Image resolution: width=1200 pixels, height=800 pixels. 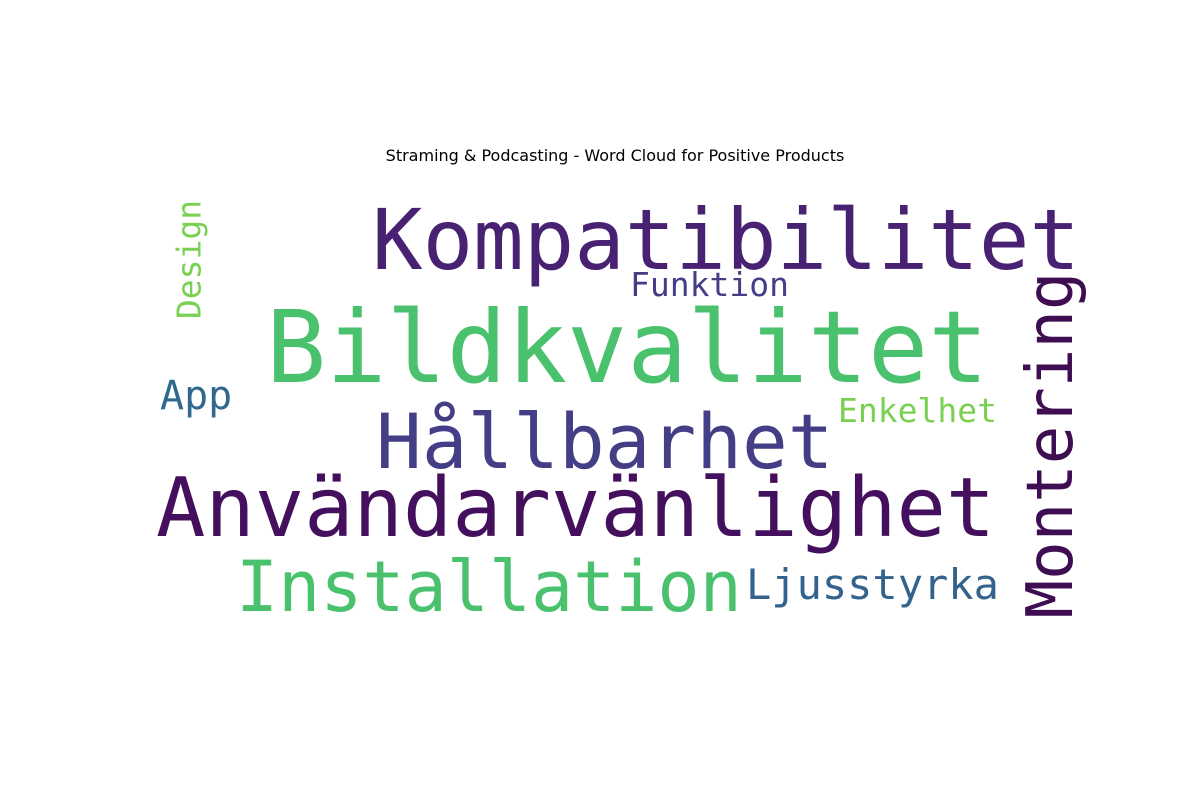 I want to click on word-funktion: Funktion, so click(x=709, y=284).